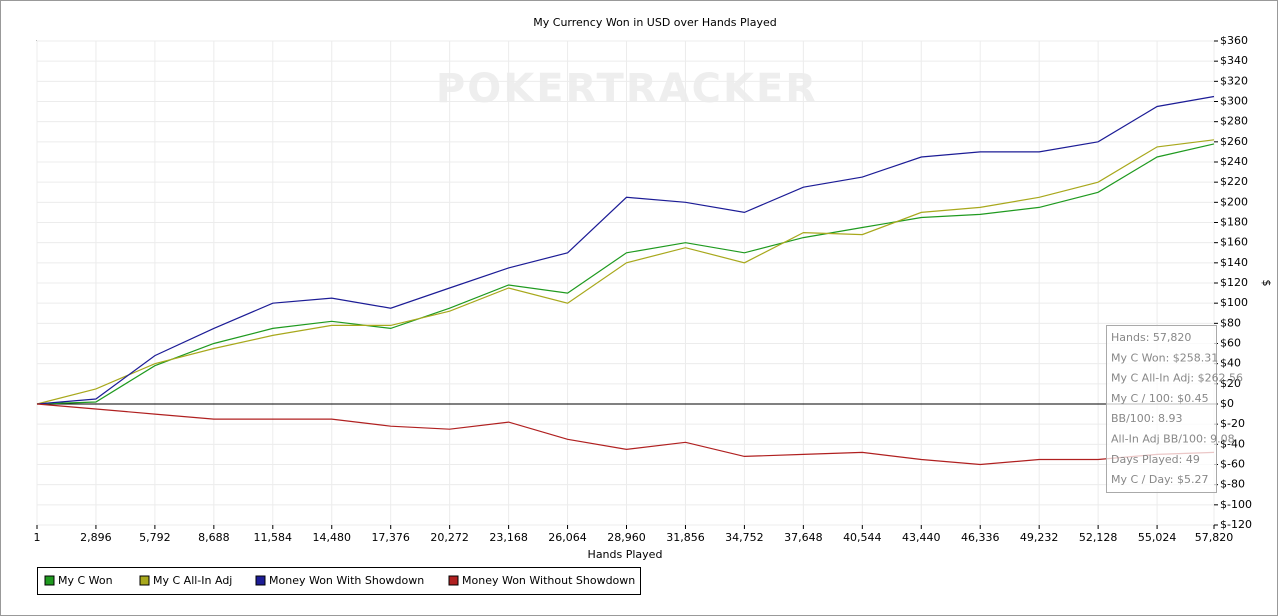  What do you see at coordinates (1234, 161) in the screenshot?
I see `y-tick-label: $240` at bounding box center [1234, 161].